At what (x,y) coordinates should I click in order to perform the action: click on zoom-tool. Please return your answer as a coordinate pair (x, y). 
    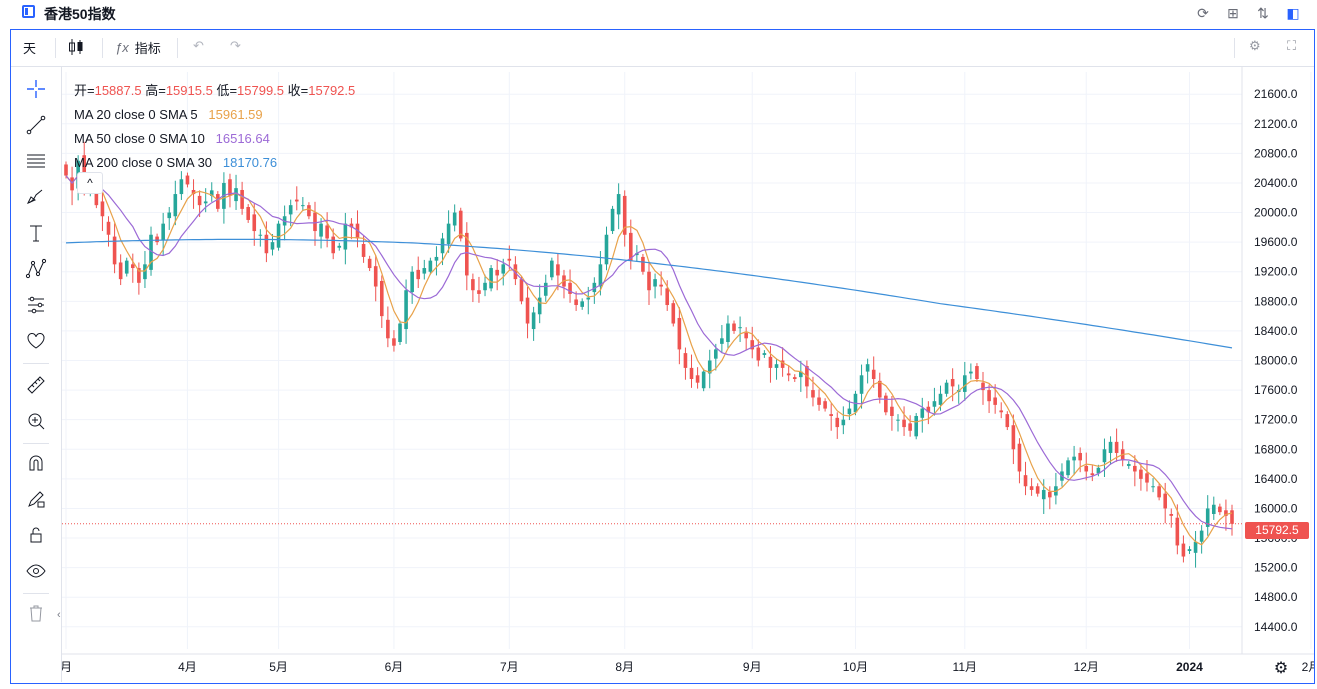
    Looking at the image, I should click on (36, 421).